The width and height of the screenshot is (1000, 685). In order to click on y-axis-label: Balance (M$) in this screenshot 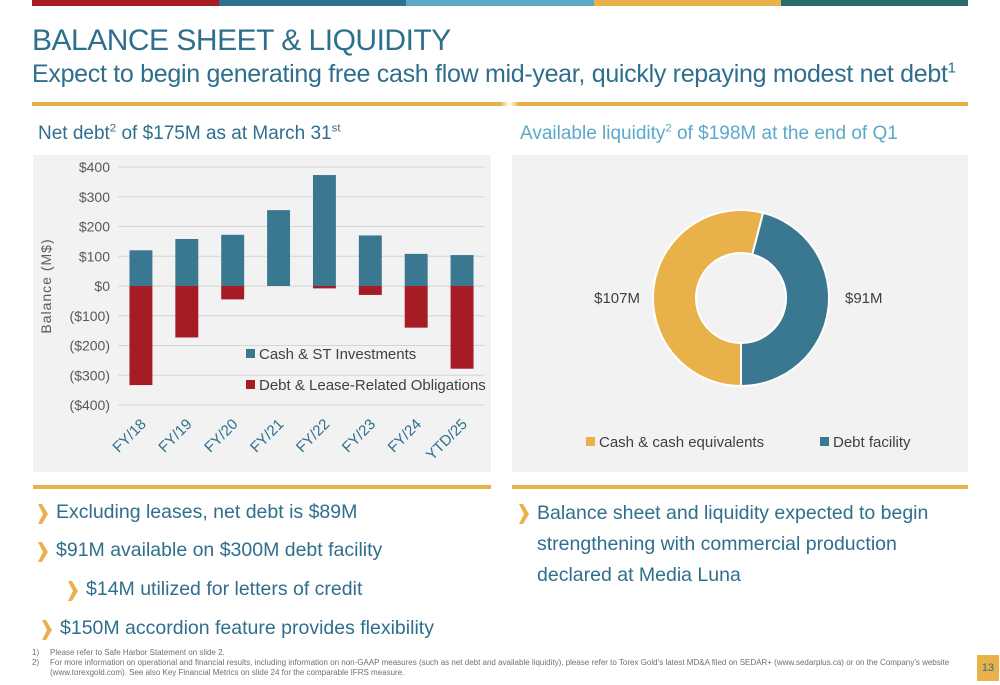, I will do `click(46, 285)`.